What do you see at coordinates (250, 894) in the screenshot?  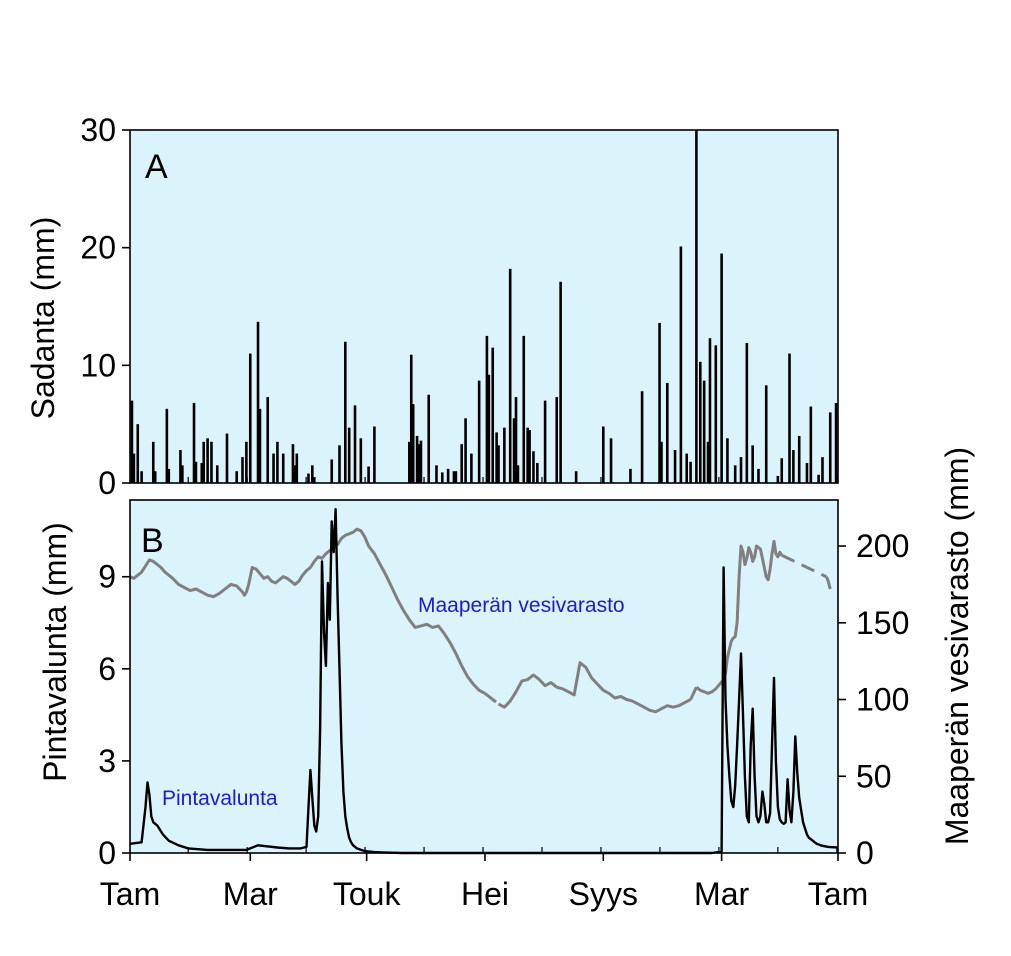 I see `x-tick-label: Mar` at bounding box center [250, 894].